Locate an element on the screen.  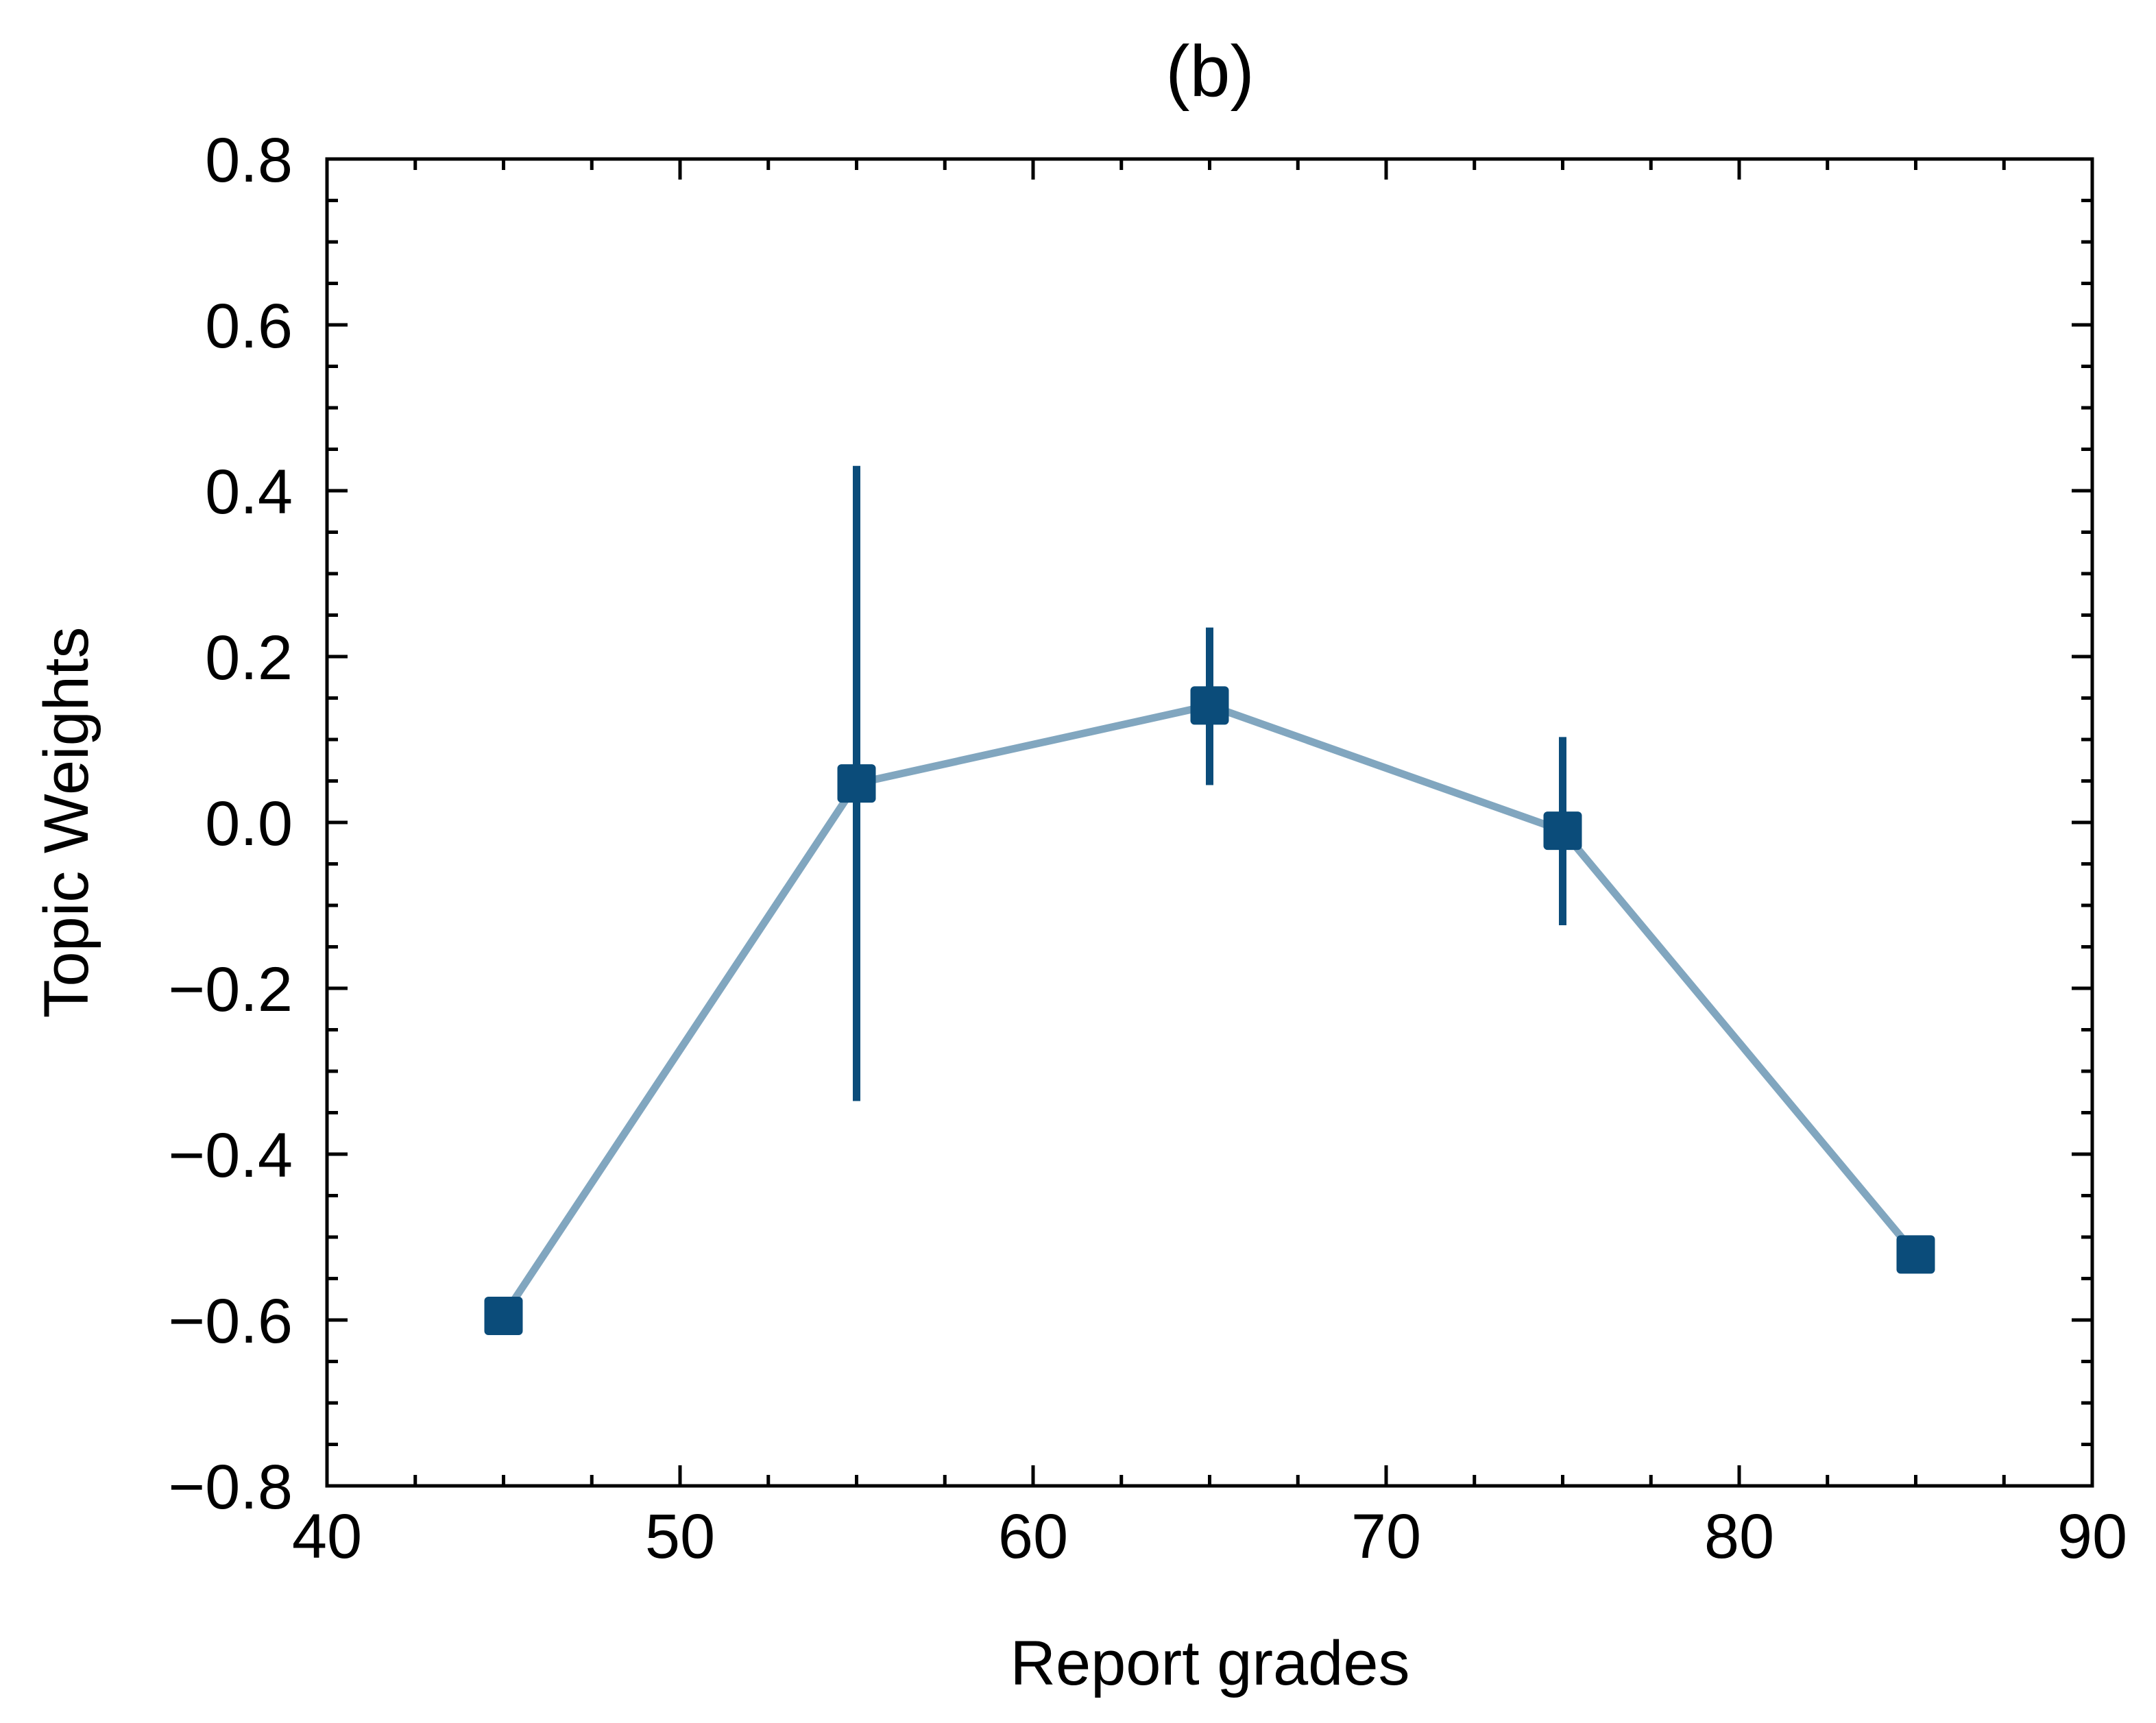
y-tick-label: 0.4 is located at coordinates (249, 492).